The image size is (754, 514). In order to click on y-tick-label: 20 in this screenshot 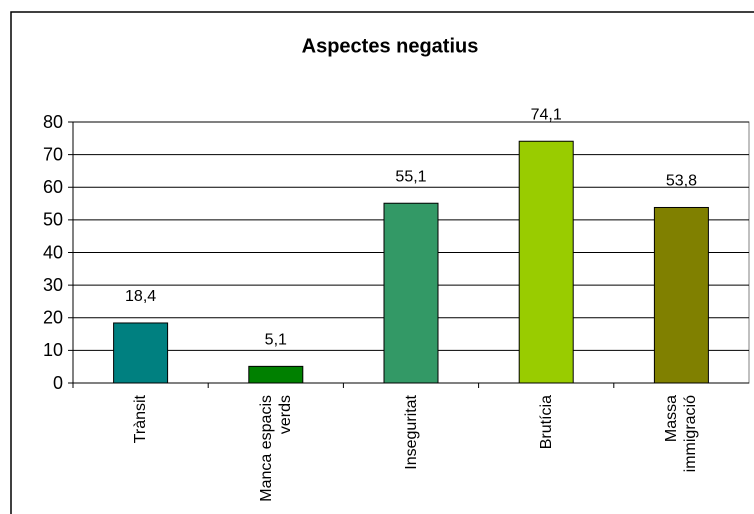, I will do `click(53, 318)`.